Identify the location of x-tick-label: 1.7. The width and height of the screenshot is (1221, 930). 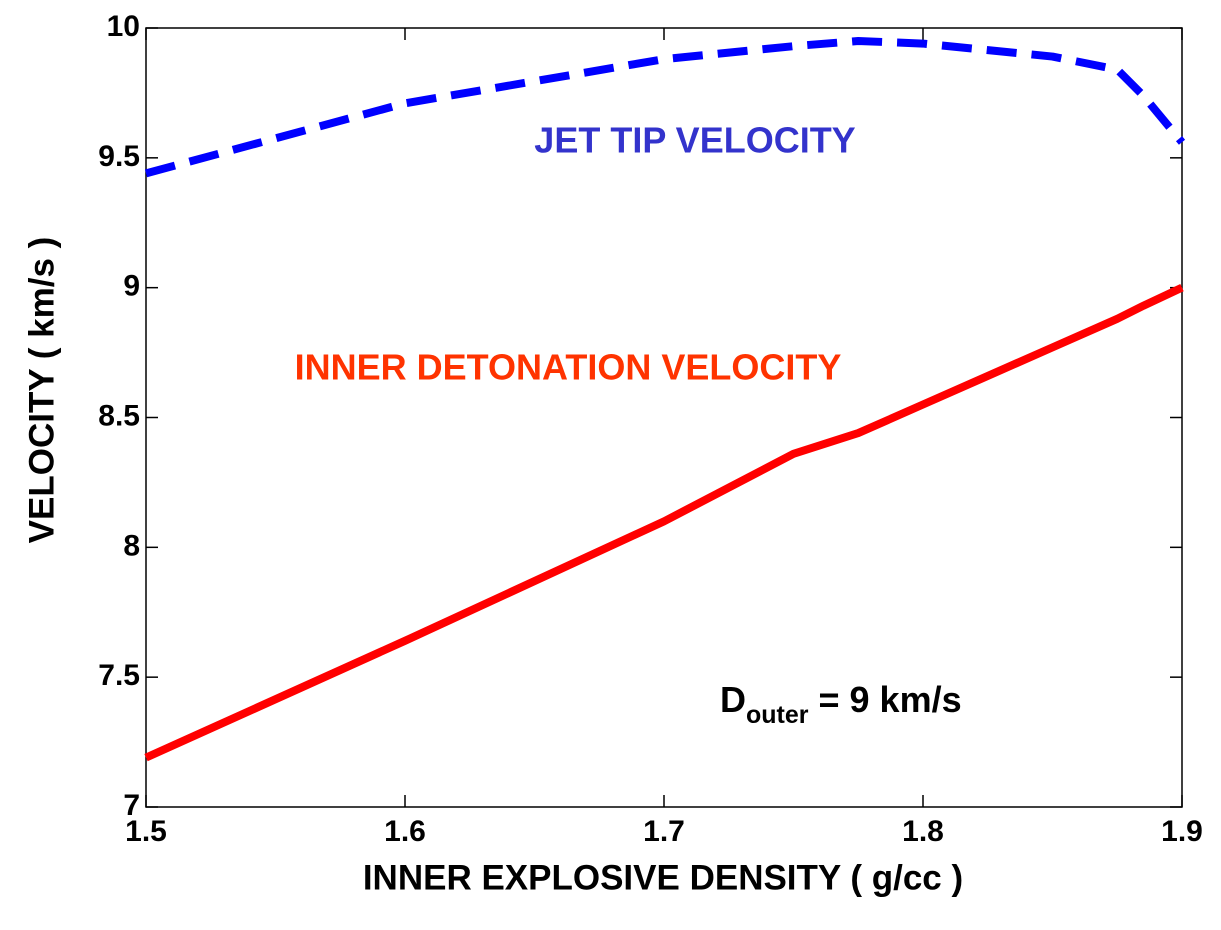
(664, 831).